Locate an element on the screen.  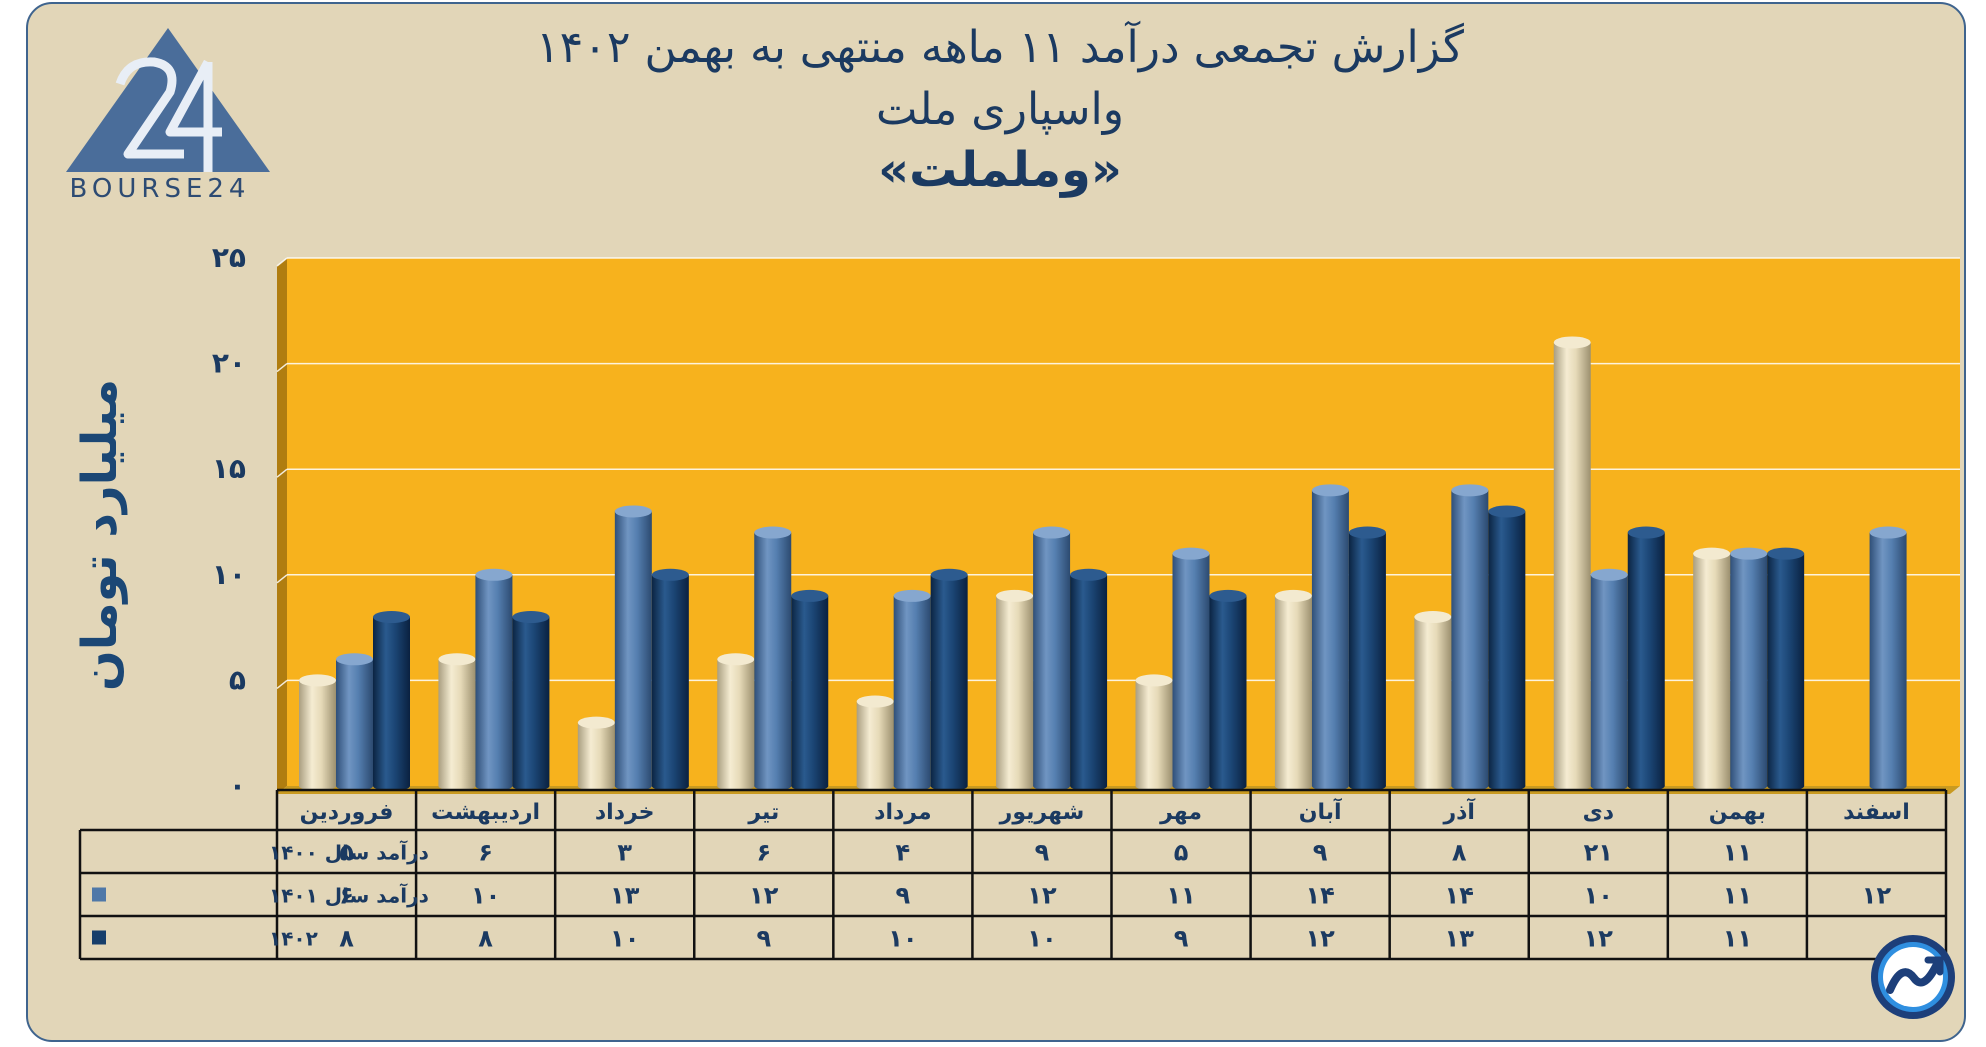
y-tick-label: ۱۵ is located at coordinates (229, 468).